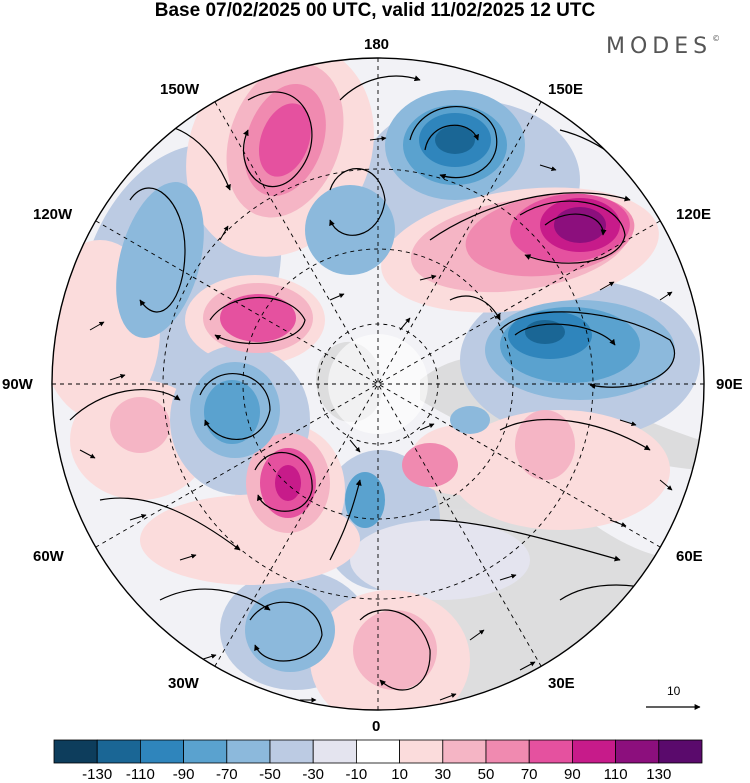 The width and height of the screenshot is (750, 783). I want to click on colorbar-tick-label: 110, so click(615, 774).